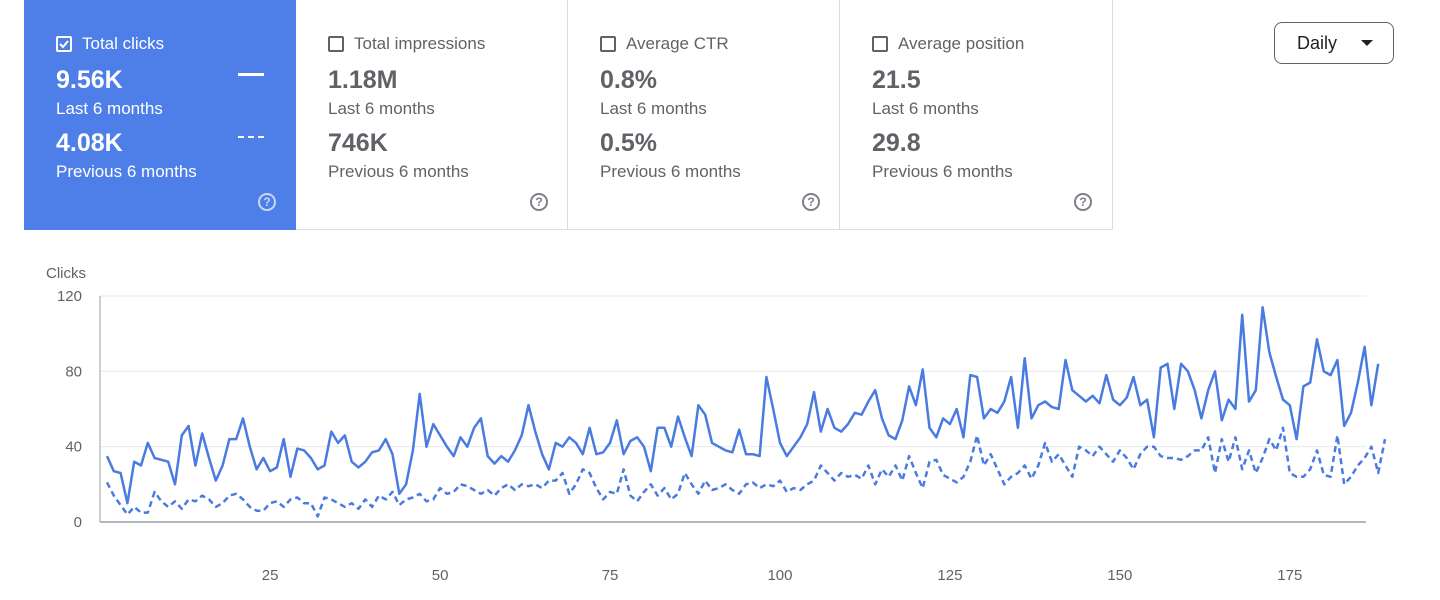 The width and height of the screenshot is (1440, 600). What do you see at coordinates (628, 143) in the screenshot?
I see `metric-value-previous: 0.5%` at bounding box center [628, 143].